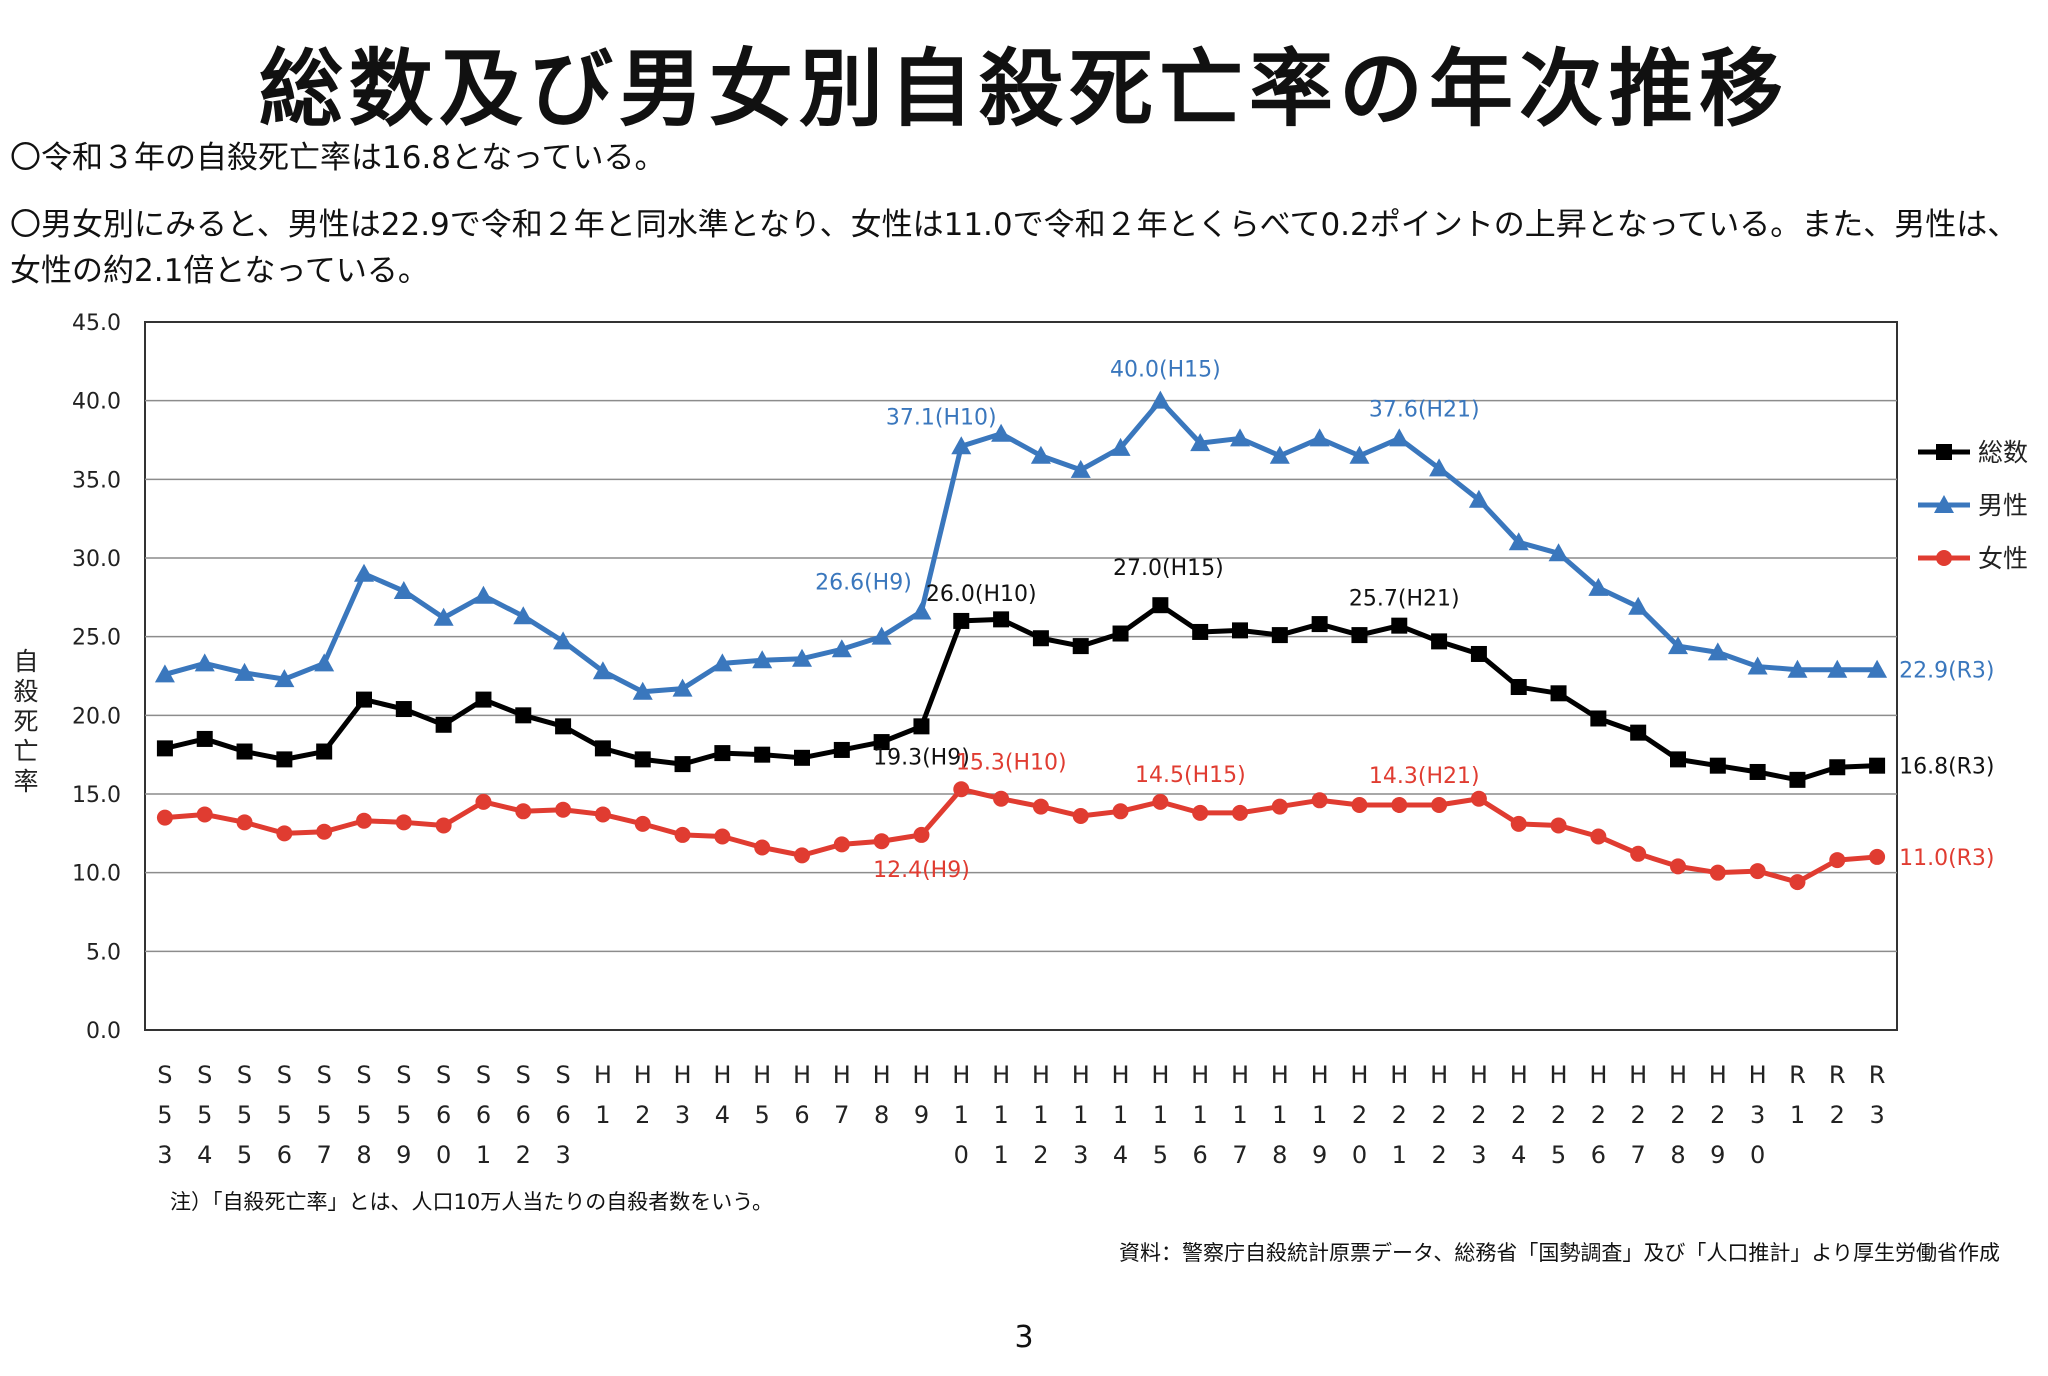  What do you see at coordinates (921, 870) in the screenshot?
I see `data-label: 12.4(H9)` at bounding box center [921, 870].